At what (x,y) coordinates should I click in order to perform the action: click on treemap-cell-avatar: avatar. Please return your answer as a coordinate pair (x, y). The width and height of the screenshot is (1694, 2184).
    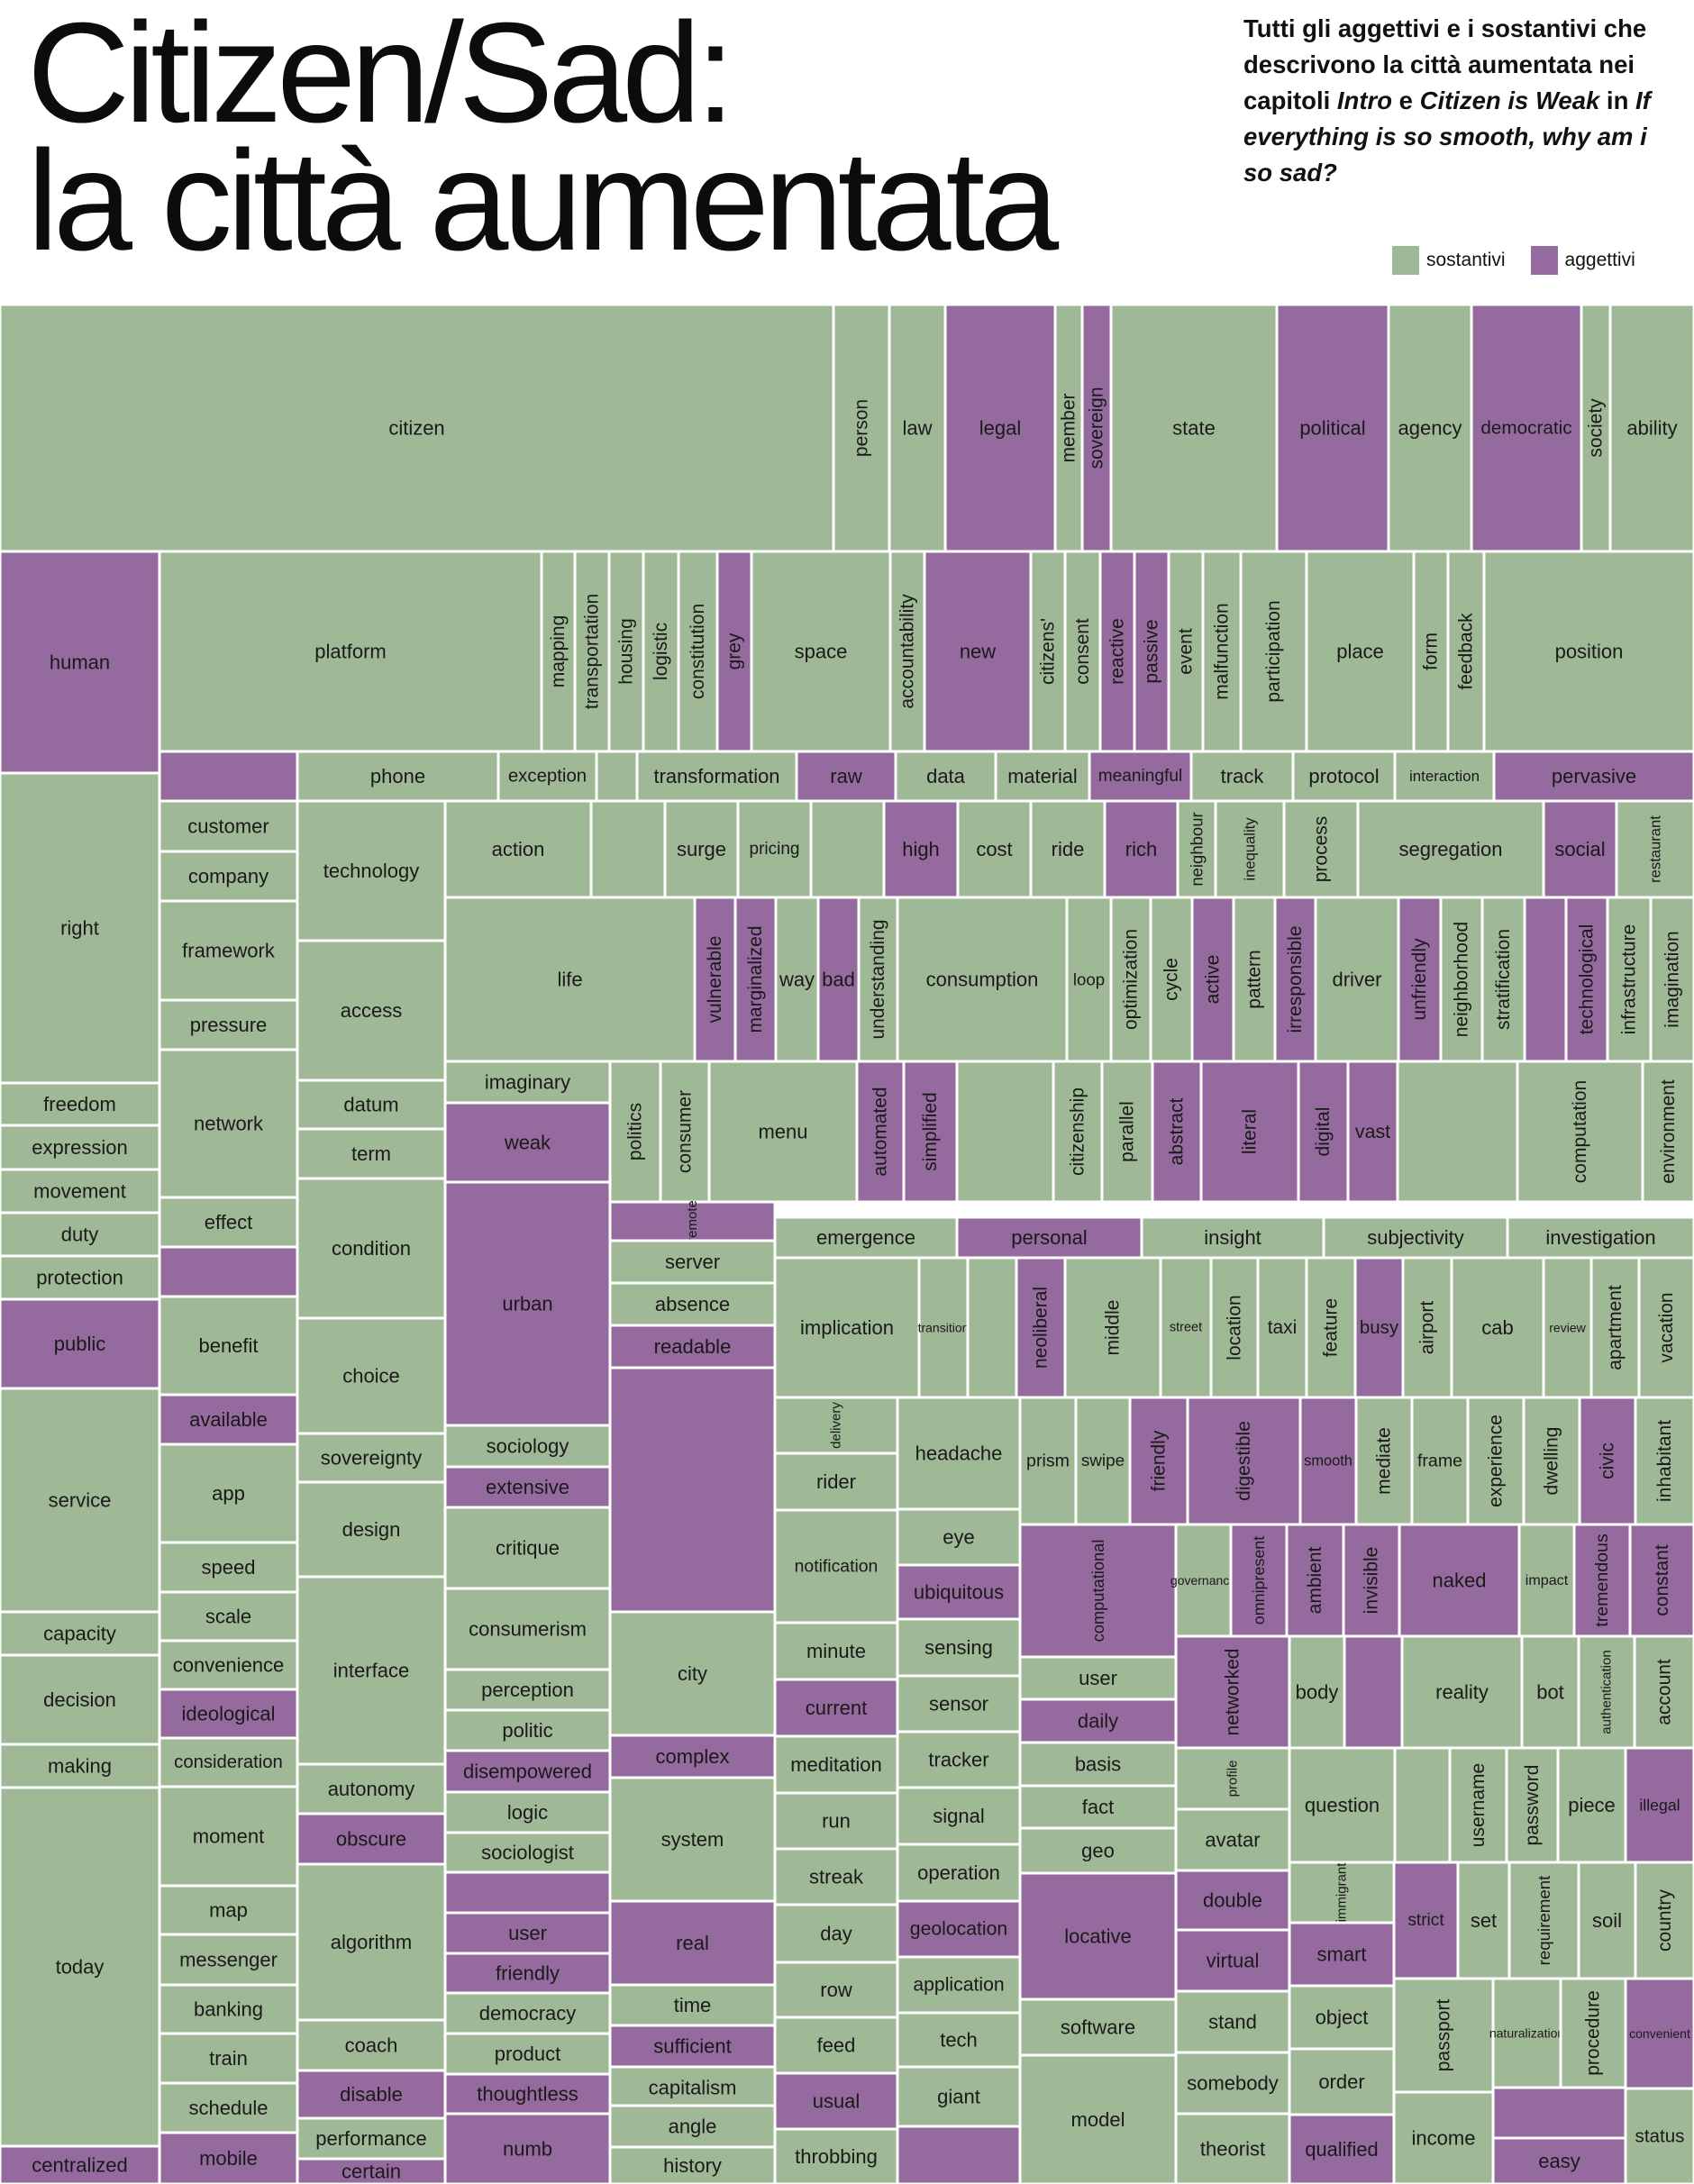
    Looking at the image, I should click on (1232, 1840).